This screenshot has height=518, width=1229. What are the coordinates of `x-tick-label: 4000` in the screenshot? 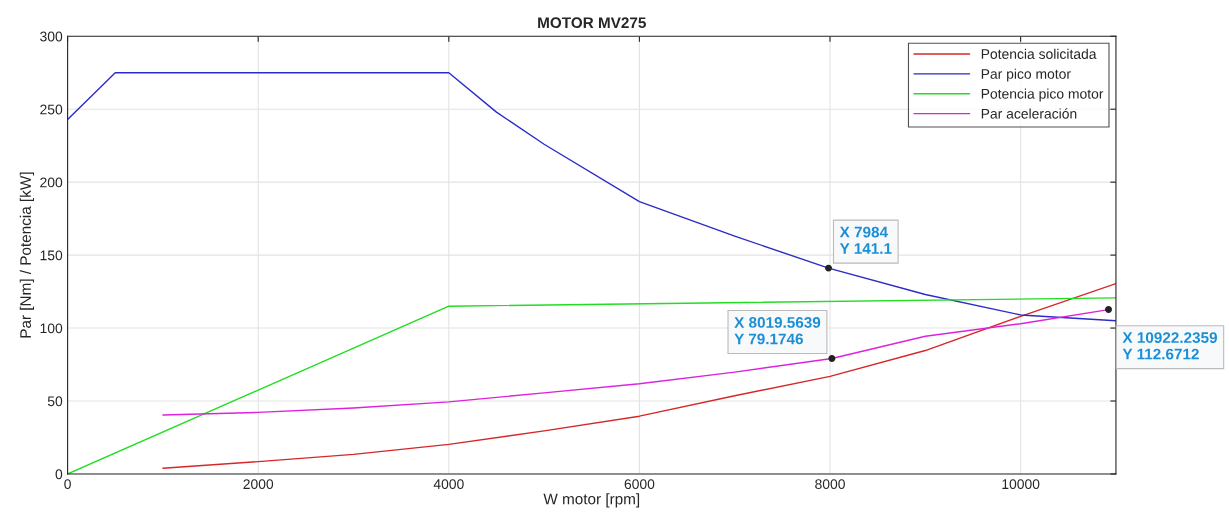 It's located at (448, 484).